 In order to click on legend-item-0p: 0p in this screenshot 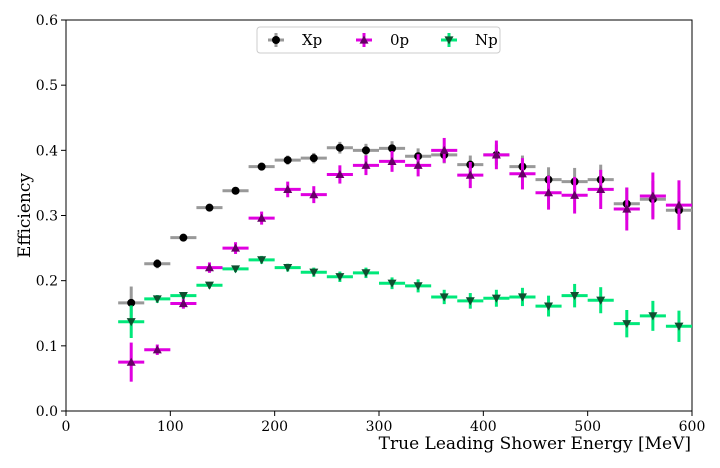, I will do `click(382, 40)`.